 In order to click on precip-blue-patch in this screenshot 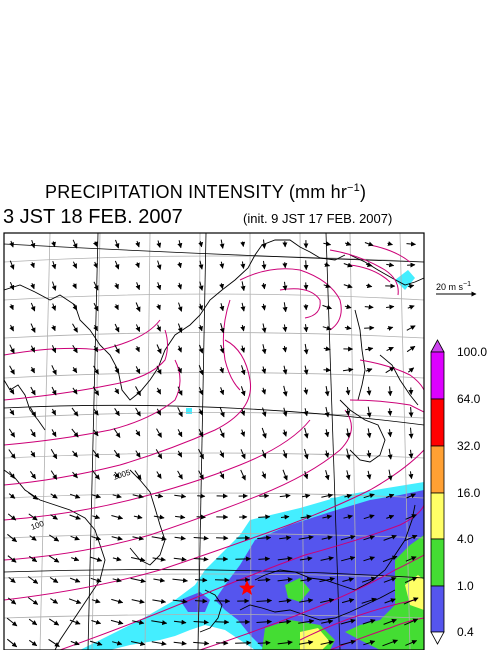, I will do `click(195, 602)`.